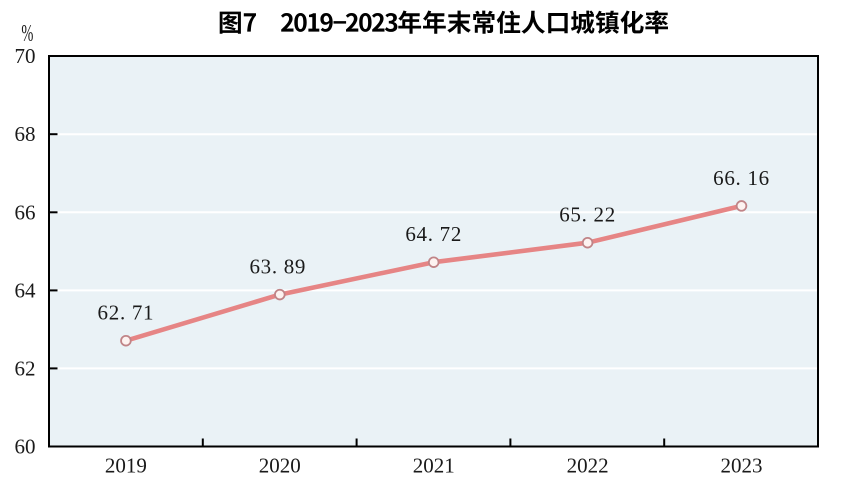 This screenshot has height=494, width=843. Describe the element at coordinates (25, 56) in the screenshot. I see `svg-text: 70` at that location.